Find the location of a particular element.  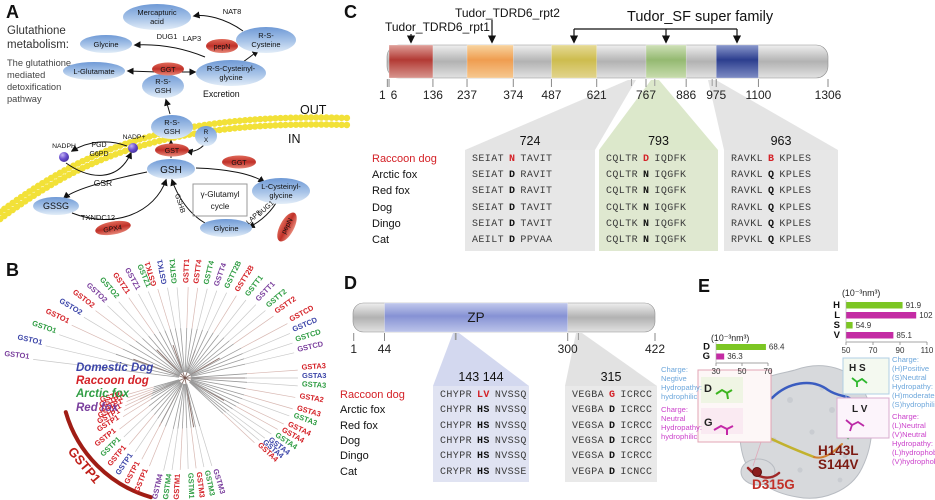

sequence-row: RPVKL Q KPLES is located at coordinates (771, 240).